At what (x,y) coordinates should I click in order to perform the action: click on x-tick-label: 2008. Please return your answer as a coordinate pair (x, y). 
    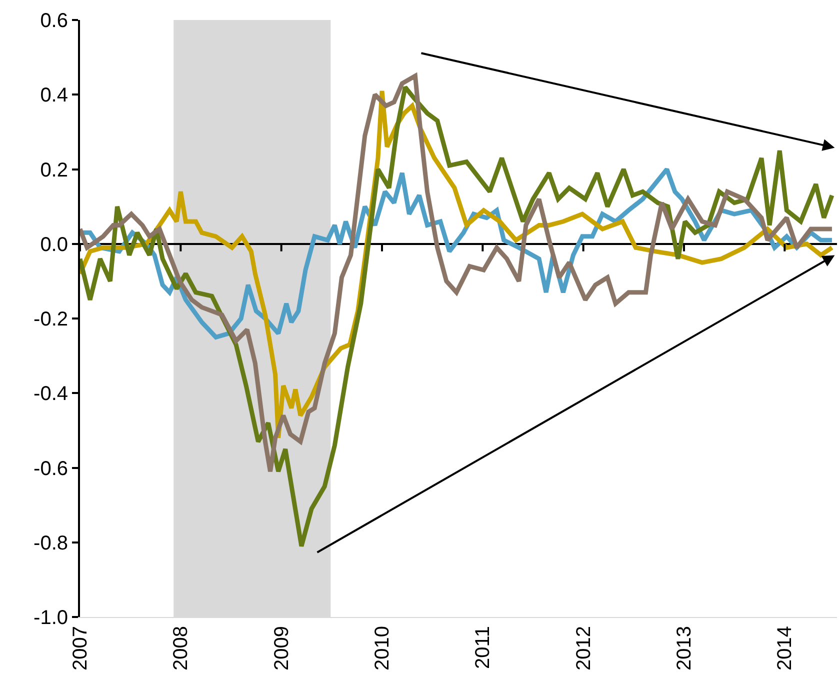
    Looking at the image, I should click on (181, 648).